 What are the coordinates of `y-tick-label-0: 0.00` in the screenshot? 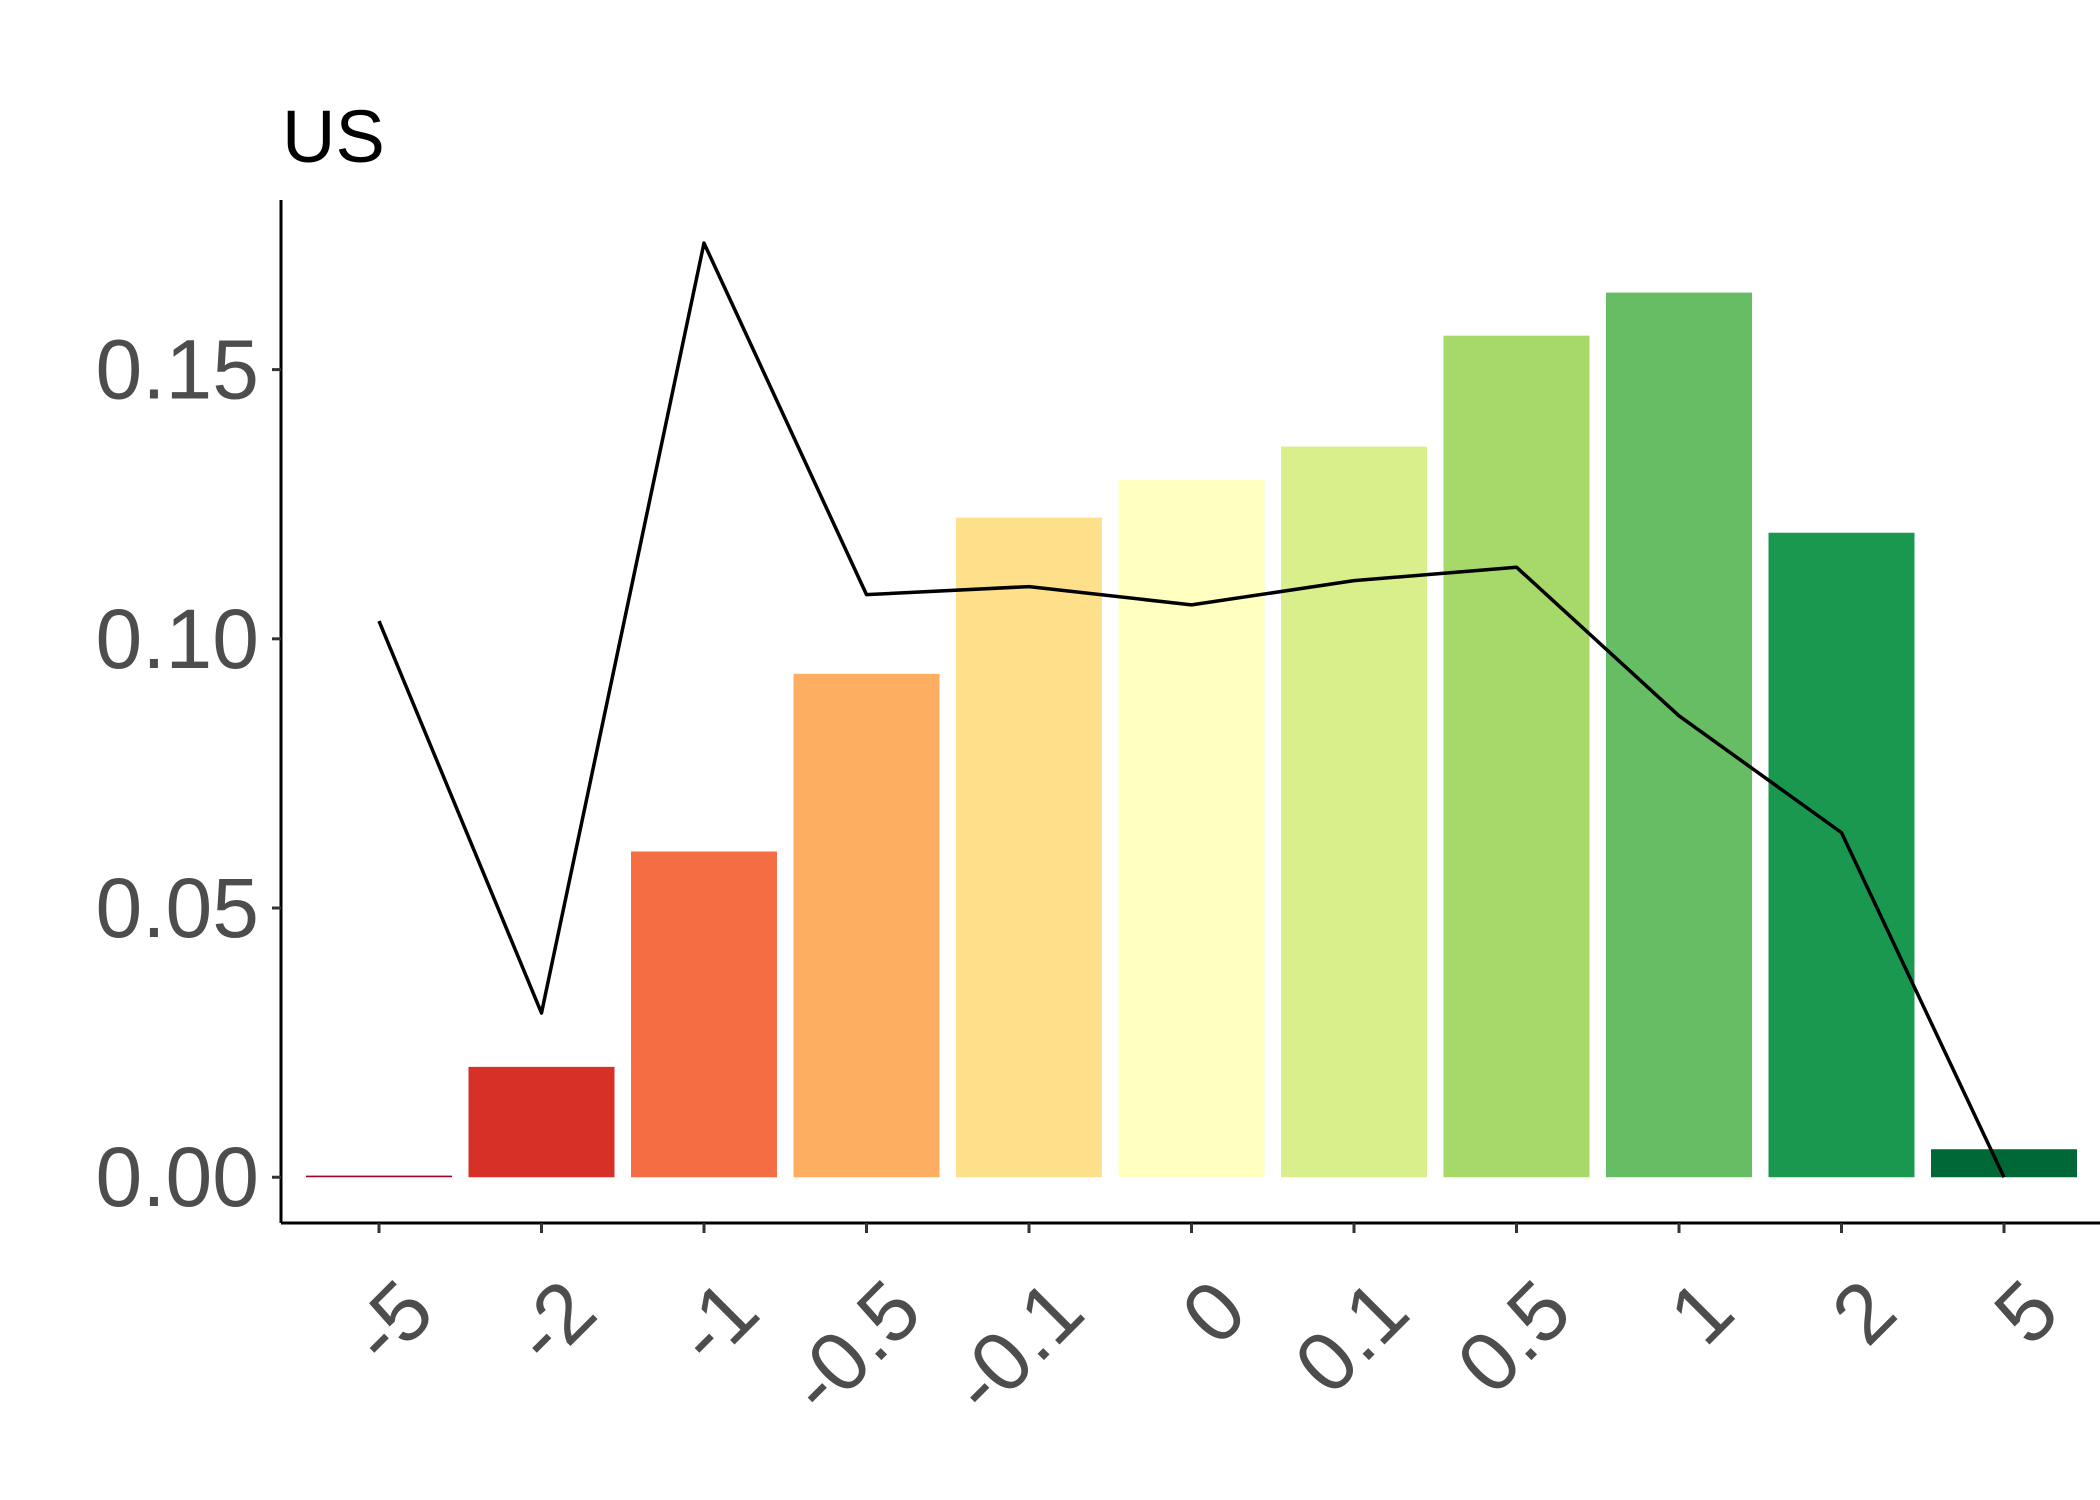 It's located at (178, 1177).